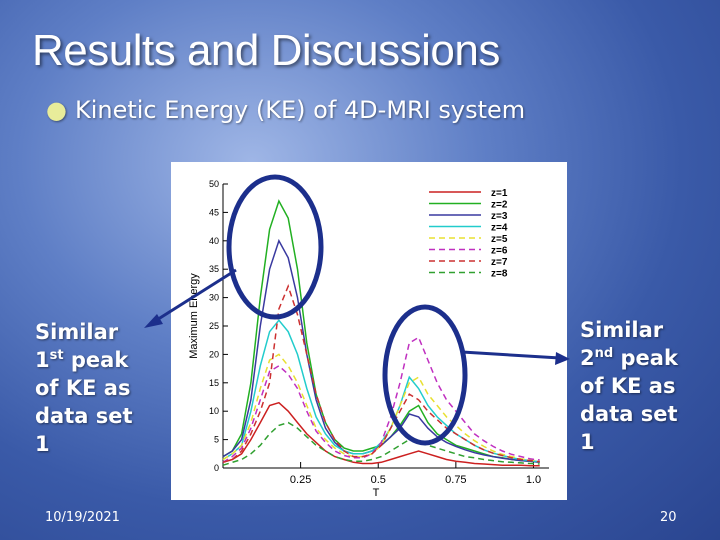 The height and width of the screenshot is (540, 720). What do you see at coordinates (499, 205) in the screenshot?
I see `legend-label-z2: z=2` at bounding box center [499, 205].